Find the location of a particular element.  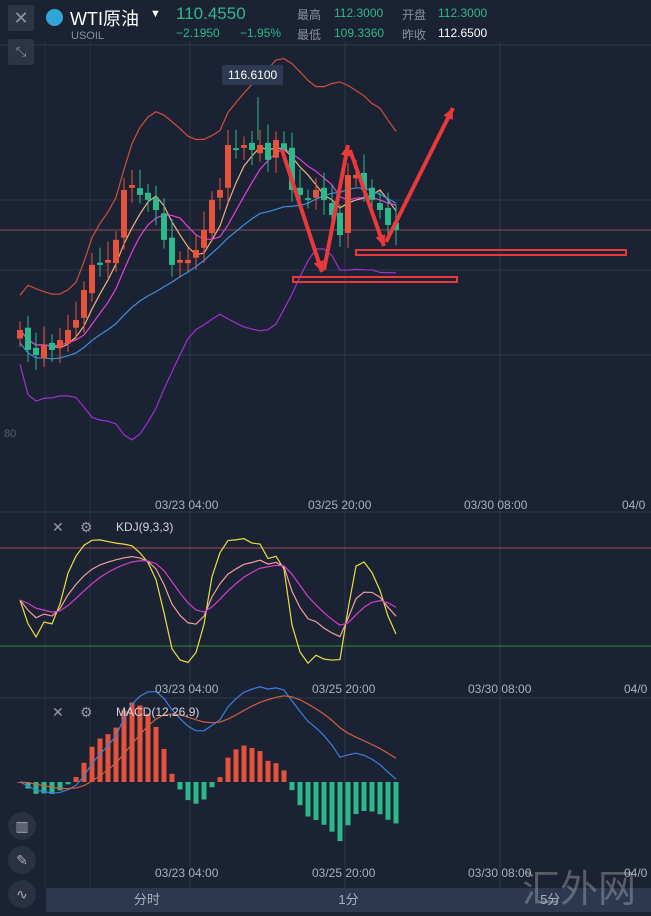

symbol-logo-icon is located at coordinates (54, 17).